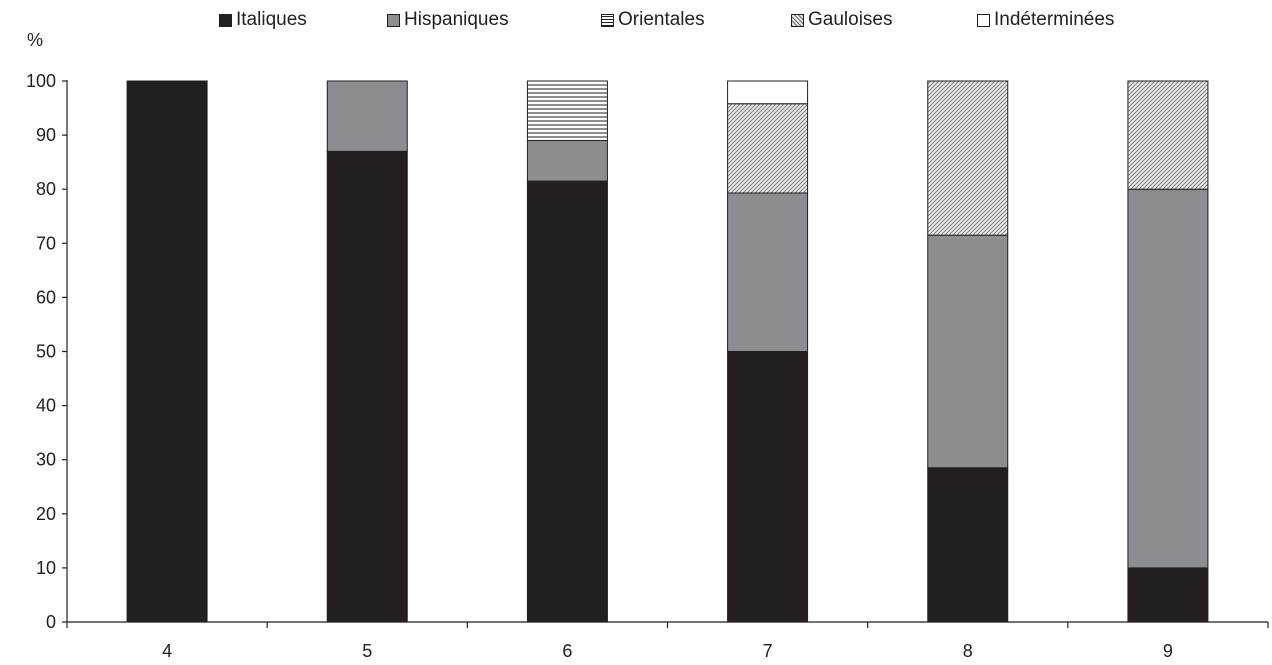 This screenshot has height=665, width=1272. What do you see at coordinates (46, 189) in the screenshot?
I see `y-tick-label: 80` at bounding box center [46, 189].